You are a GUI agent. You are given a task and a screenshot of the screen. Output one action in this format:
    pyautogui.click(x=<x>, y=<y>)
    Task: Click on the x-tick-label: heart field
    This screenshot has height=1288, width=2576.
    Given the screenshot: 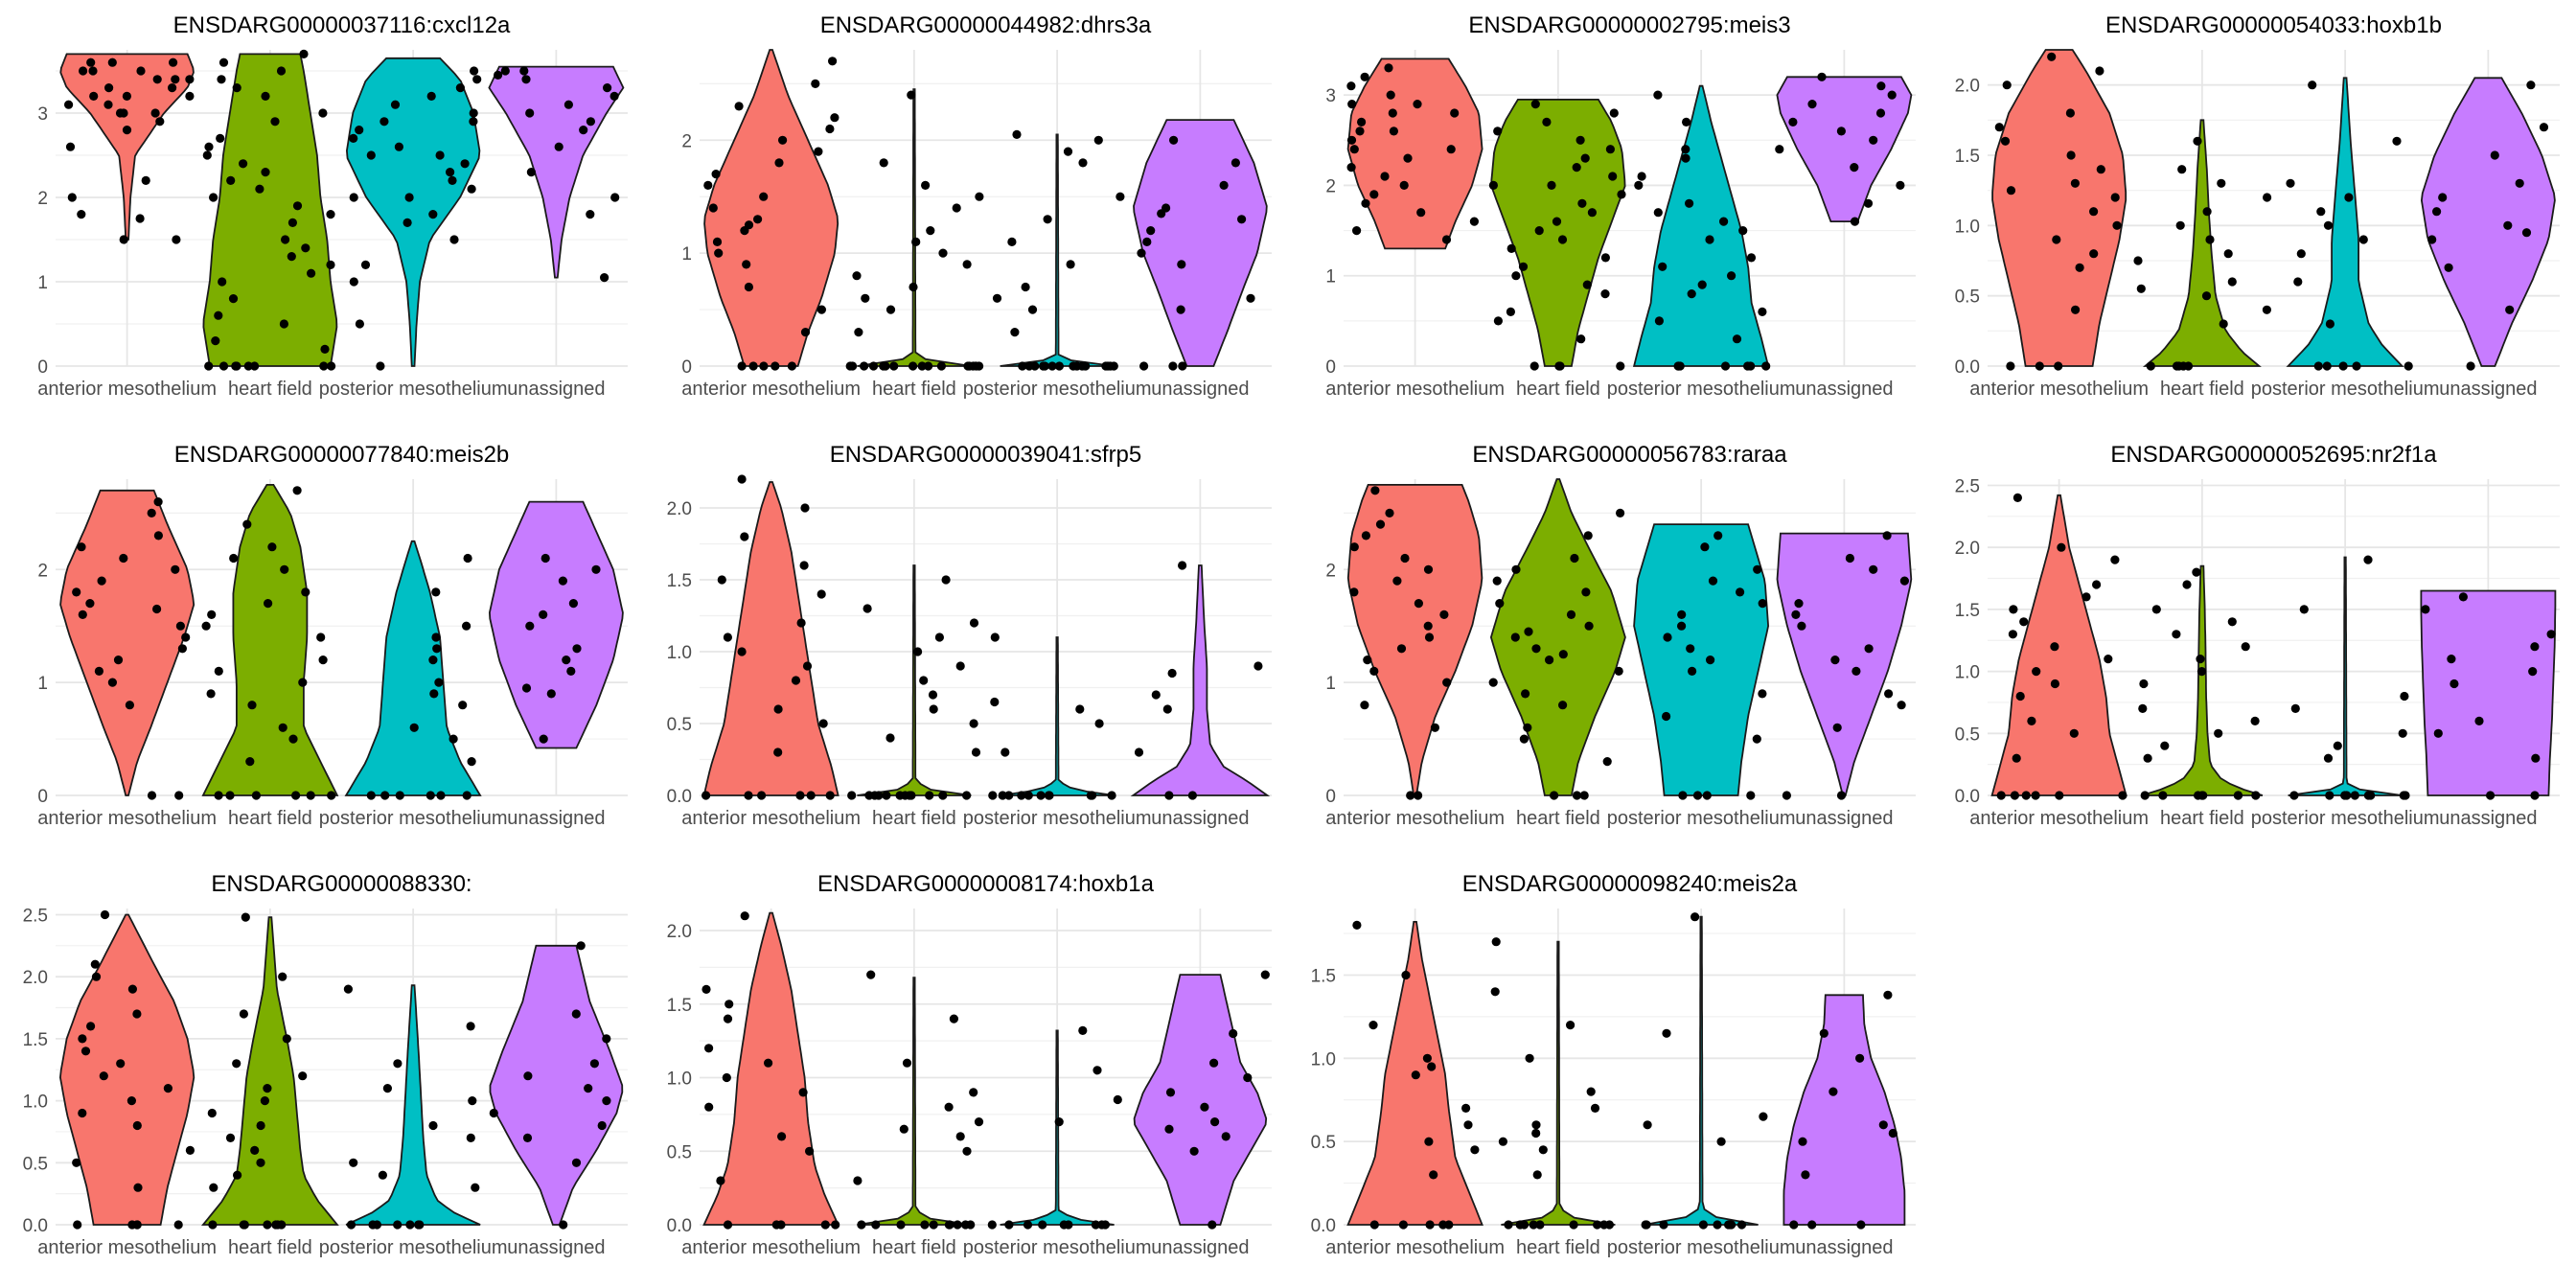 What is the action you would take?
    pyautogui.click(x=1558, y=818)
    